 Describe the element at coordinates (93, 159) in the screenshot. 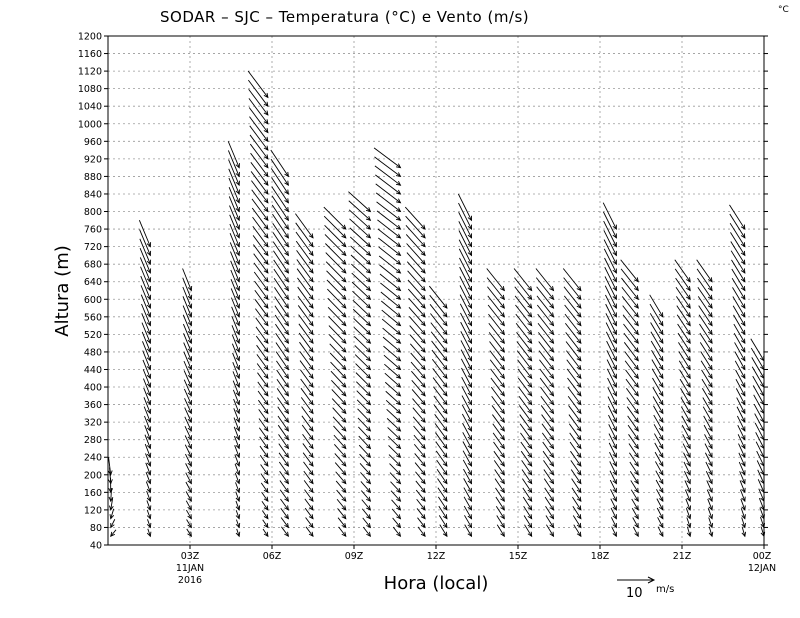

I see `y-tick-label: 920` at that location.